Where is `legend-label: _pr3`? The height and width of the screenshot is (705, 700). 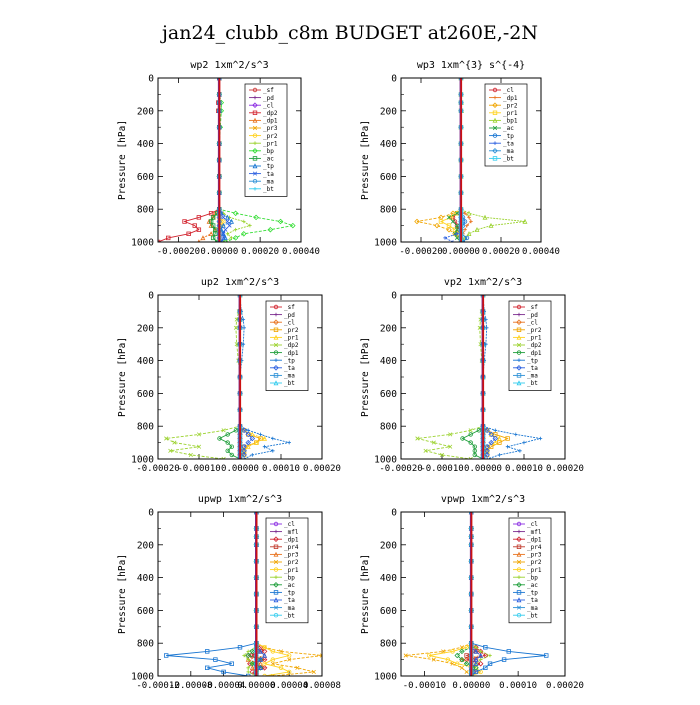 legend-label: _pr3 is located at coordinates (534, 555).